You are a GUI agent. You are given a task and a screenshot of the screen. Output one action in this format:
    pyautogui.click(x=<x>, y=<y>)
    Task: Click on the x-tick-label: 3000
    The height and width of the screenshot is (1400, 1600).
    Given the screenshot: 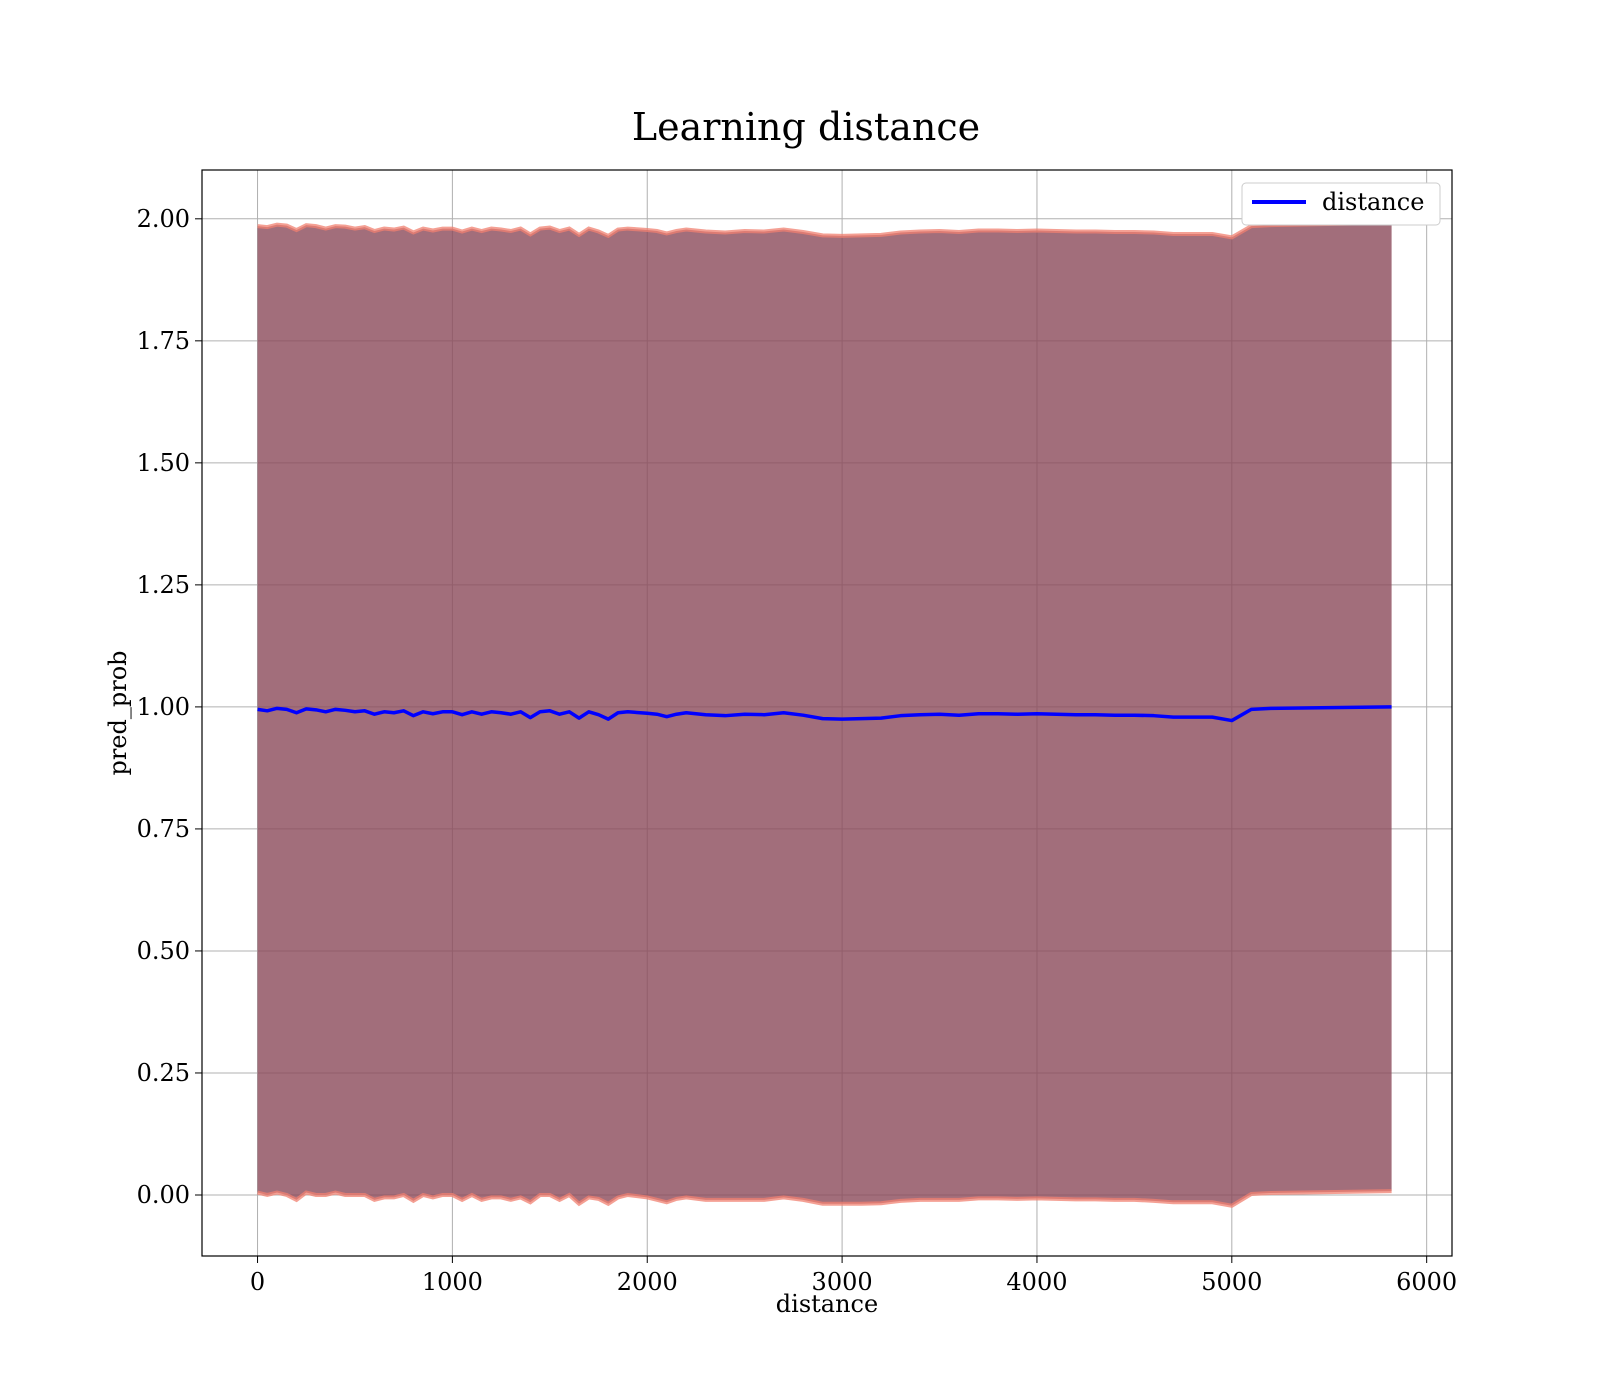 What is the action you would take?
    pyautogui.click(x=842, y=1282)
    